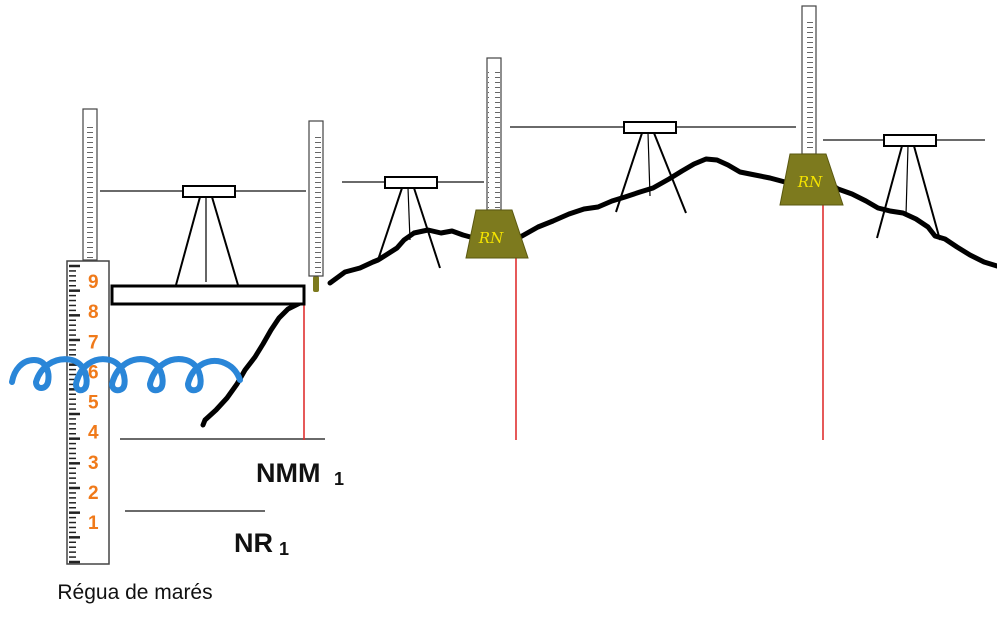  Describe the element at coordinates (93, 342) in the screenshot. I see `gauge-digit: 7` at that location.